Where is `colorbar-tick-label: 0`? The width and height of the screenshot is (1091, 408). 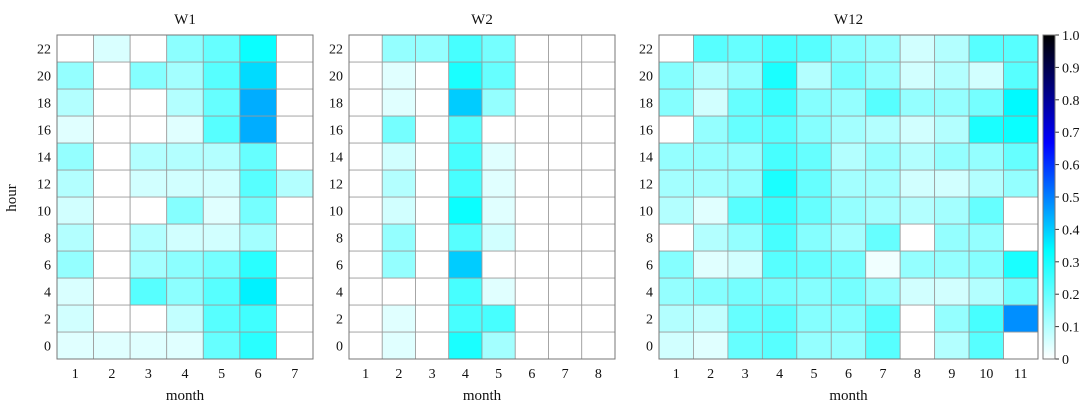
colorbar-tick-label: 0 is located at coordinates (1065, 360).